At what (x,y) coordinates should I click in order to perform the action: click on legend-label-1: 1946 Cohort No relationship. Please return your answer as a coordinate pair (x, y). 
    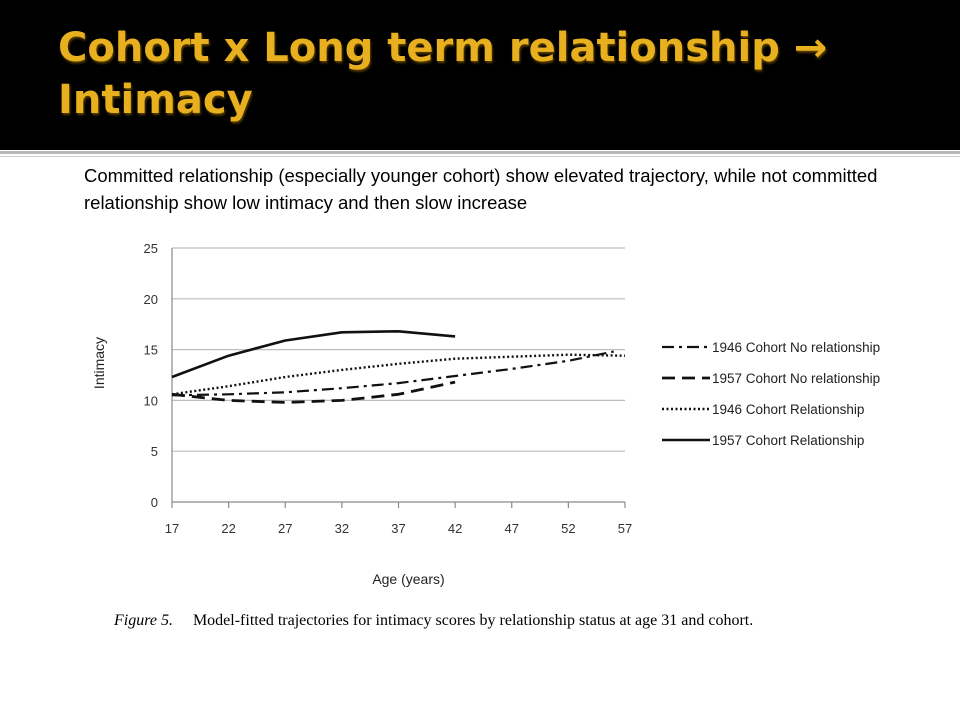
    Looking at the image, I should click on (796, 347).